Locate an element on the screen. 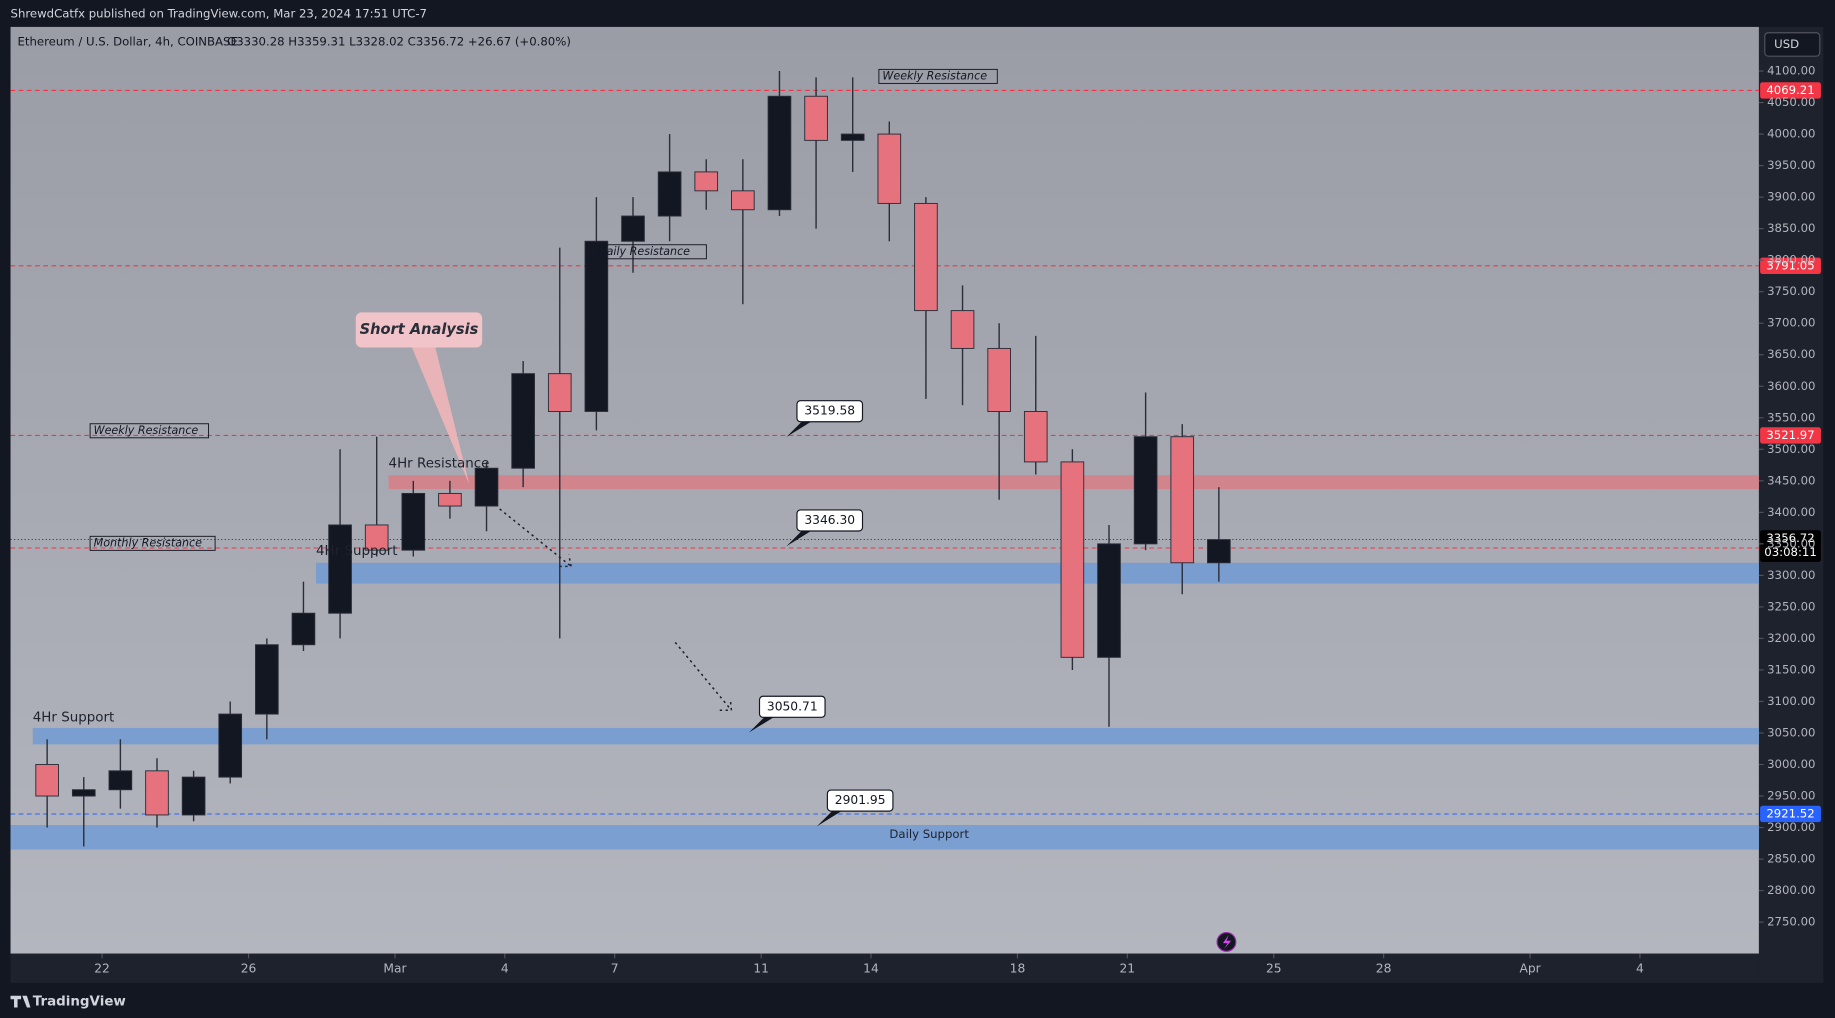  brand: TradingView is located at coordinates (79, 1002).